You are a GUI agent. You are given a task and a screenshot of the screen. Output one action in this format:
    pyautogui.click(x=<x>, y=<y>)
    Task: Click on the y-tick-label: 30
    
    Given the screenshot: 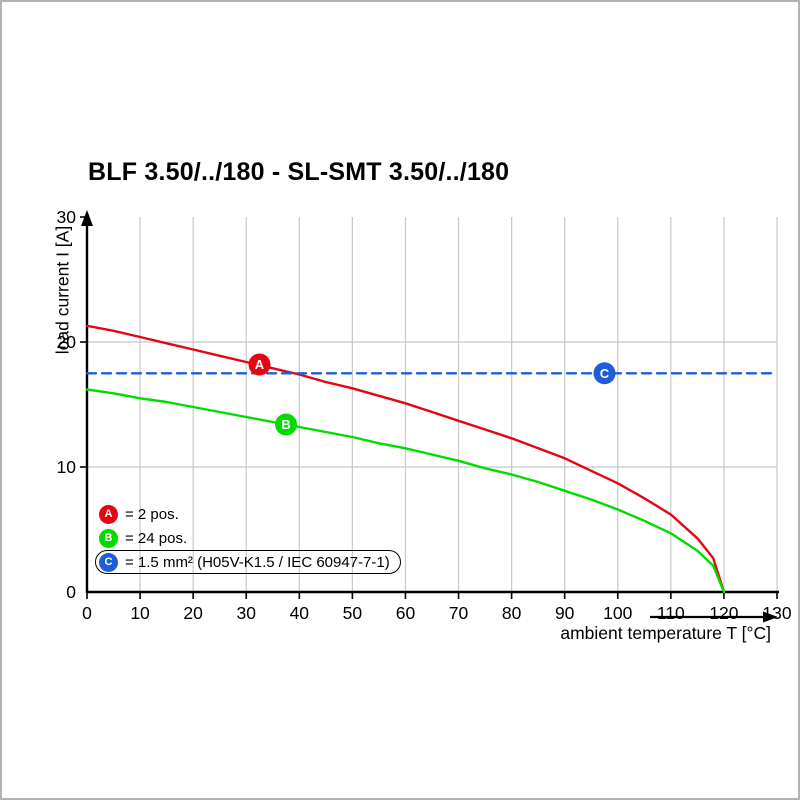 What is the action you would take?
    pyautogui.click(x=67, y=217)
    